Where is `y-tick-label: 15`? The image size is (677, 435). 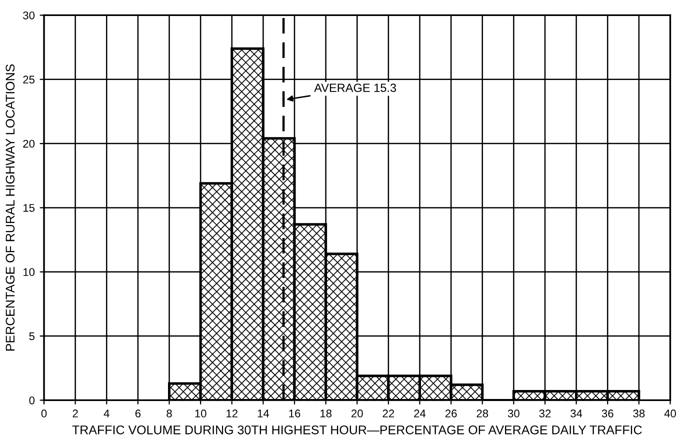 y-tick-label: 15 is located at coordinates (29, 208).